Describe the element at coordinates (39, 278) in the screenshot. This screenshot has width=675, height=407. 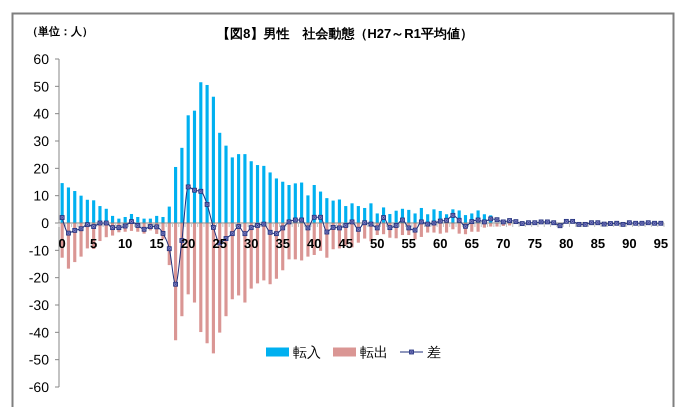
I see `y-tick-label: -20` at that location.